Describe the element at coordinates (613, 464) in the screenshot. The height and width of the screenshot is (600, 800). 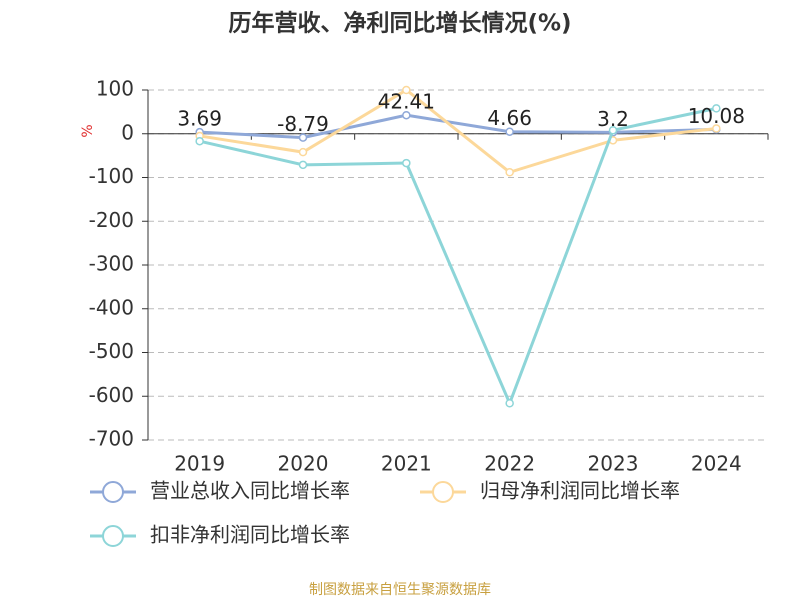
I see `x-tick-label: 2023` at that location.